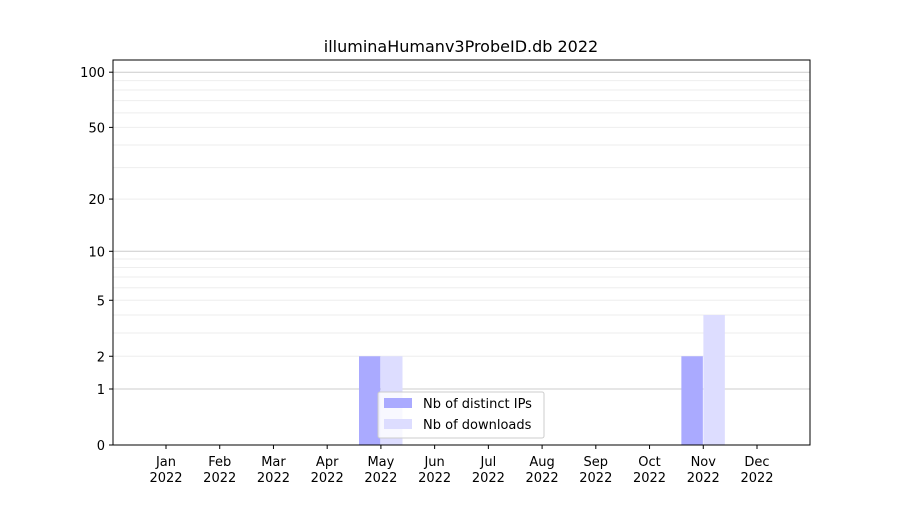 The height and width of the screenshot is (505, 900). Describe the element at coordinates (488, 470) in the screenshot. I see `x-tick-label: Jul 2022` at that location.